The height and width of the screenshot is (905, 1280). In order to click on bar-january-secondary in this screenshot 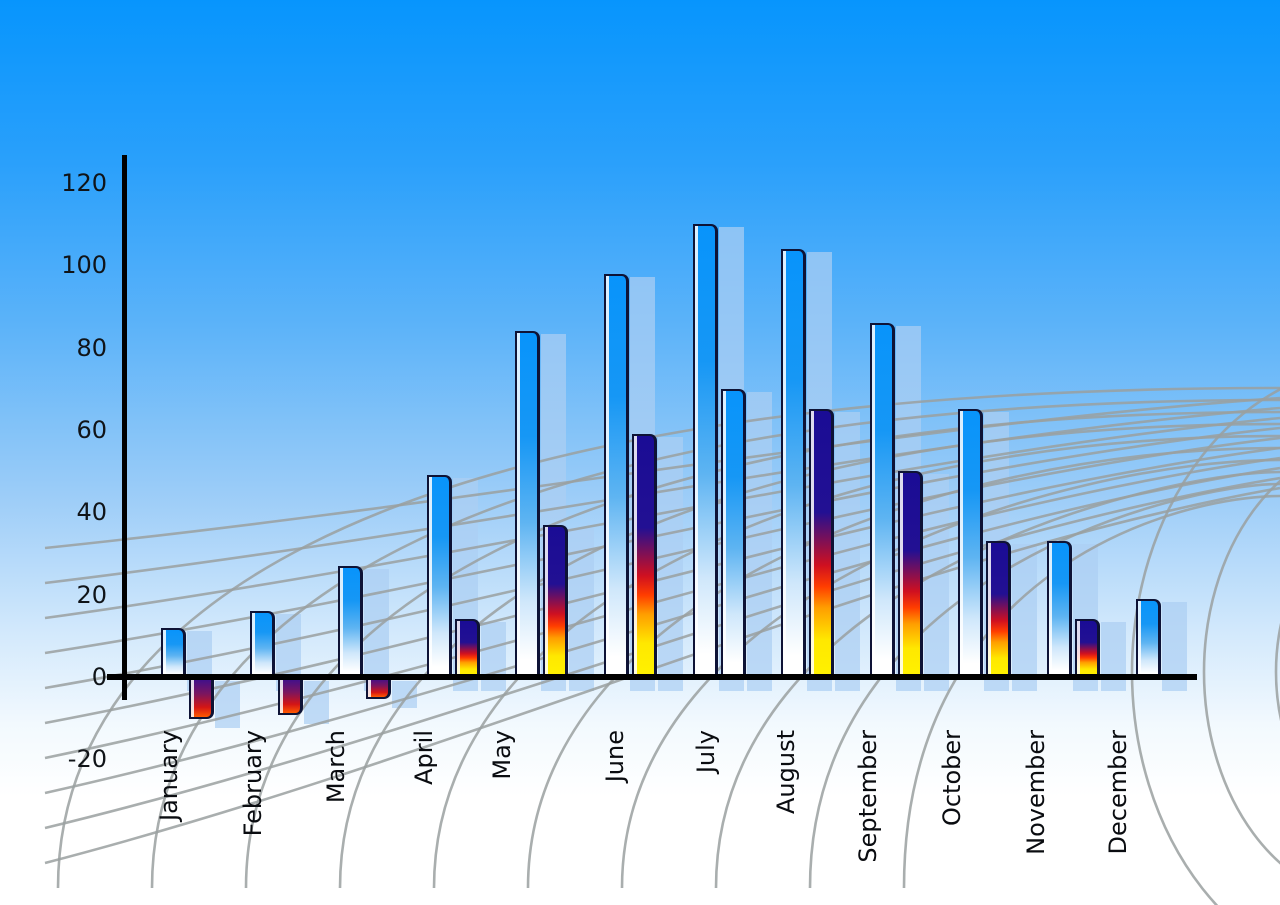, I will do `click(201, 698)`.